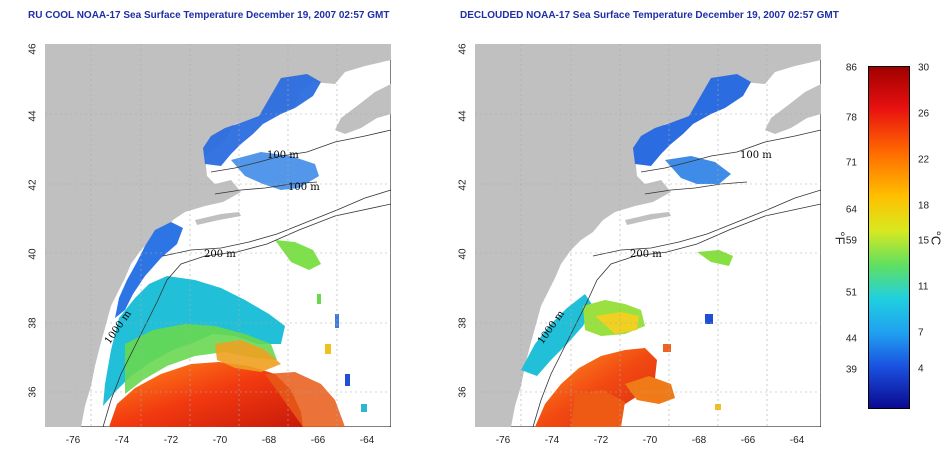 Image resolution: width=950 pixels, height=475 pixels. Describe the element at coordinates (889, 237) in the screenshot. I see `temperature-colorbar` at that location.